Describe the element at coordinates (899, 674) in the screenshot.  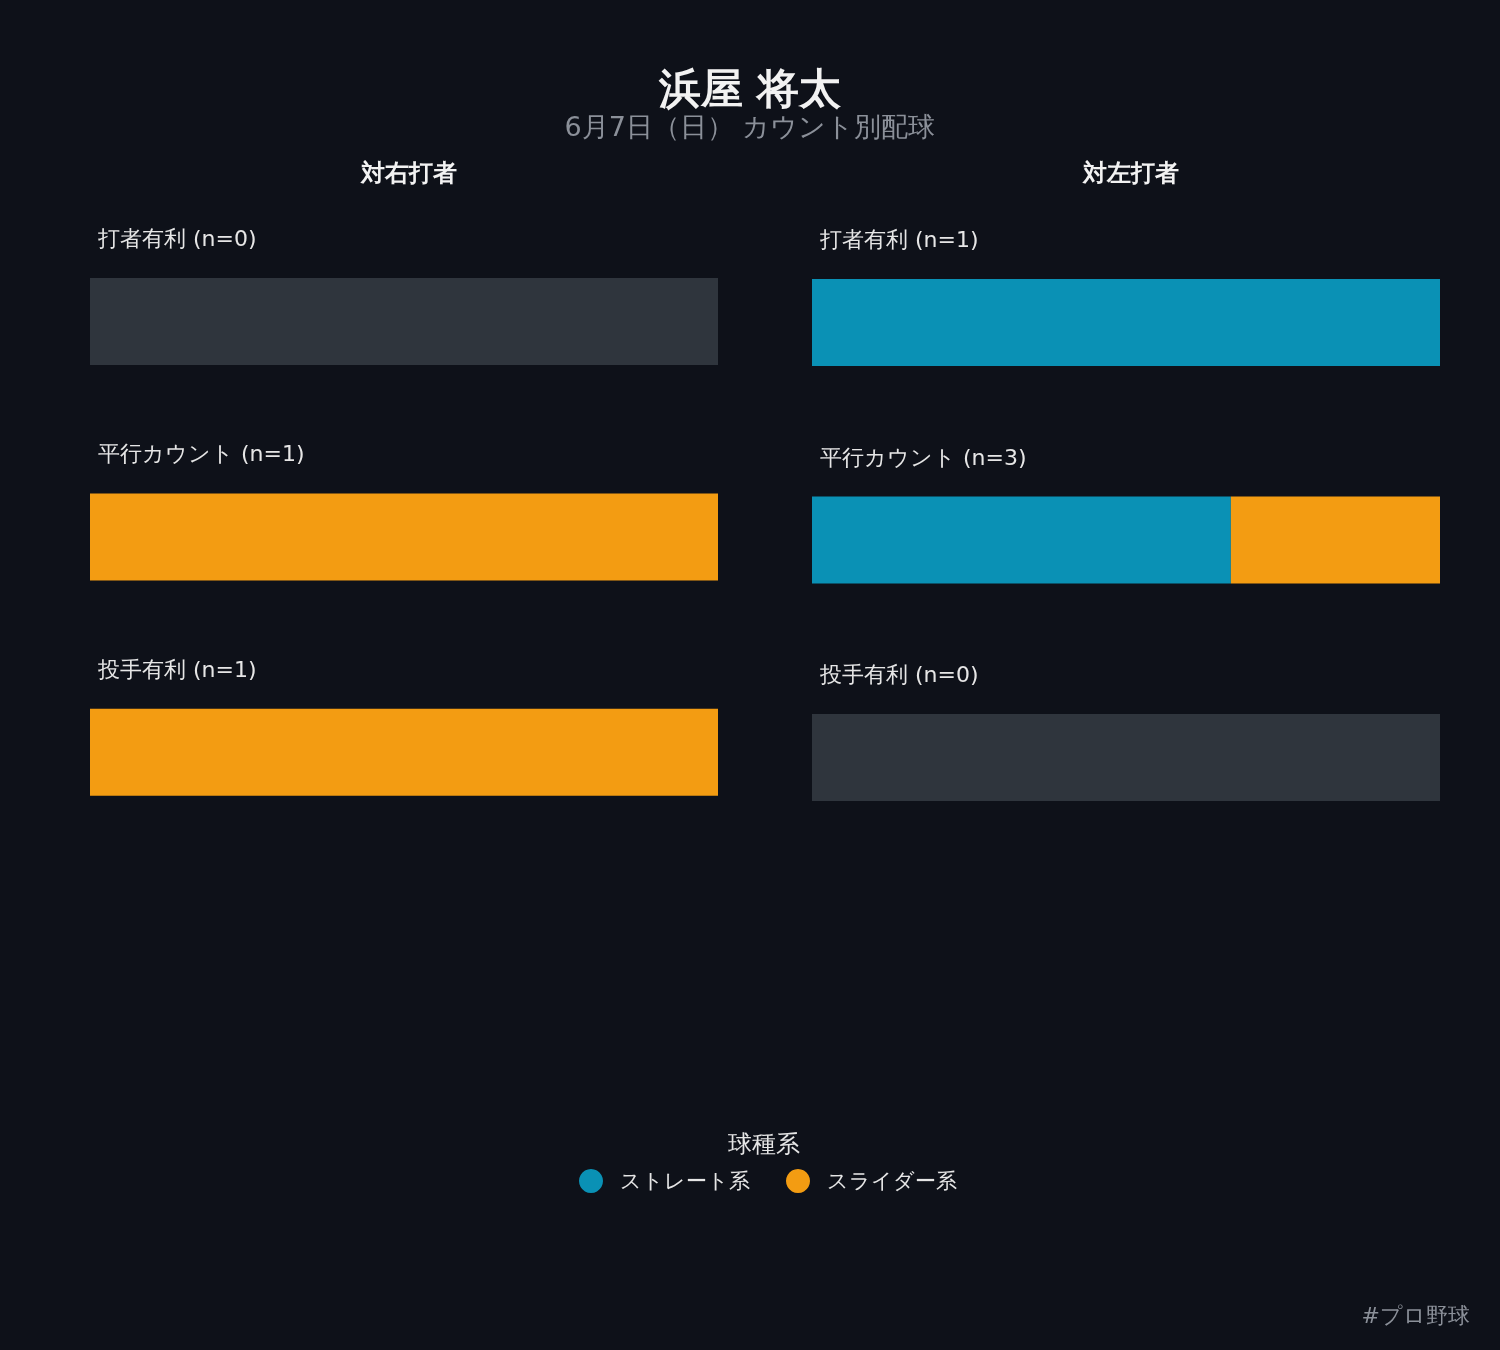
I see `y-tick-label: 投手有利 (n=0)` at that location.